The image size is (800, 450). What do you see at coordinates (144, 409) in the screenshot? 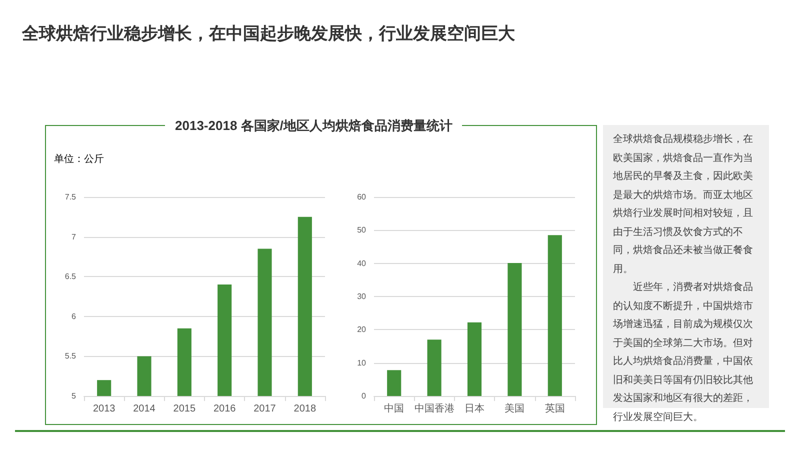
I see `x-tick-label: 2014` at bounding box center [144, 409].